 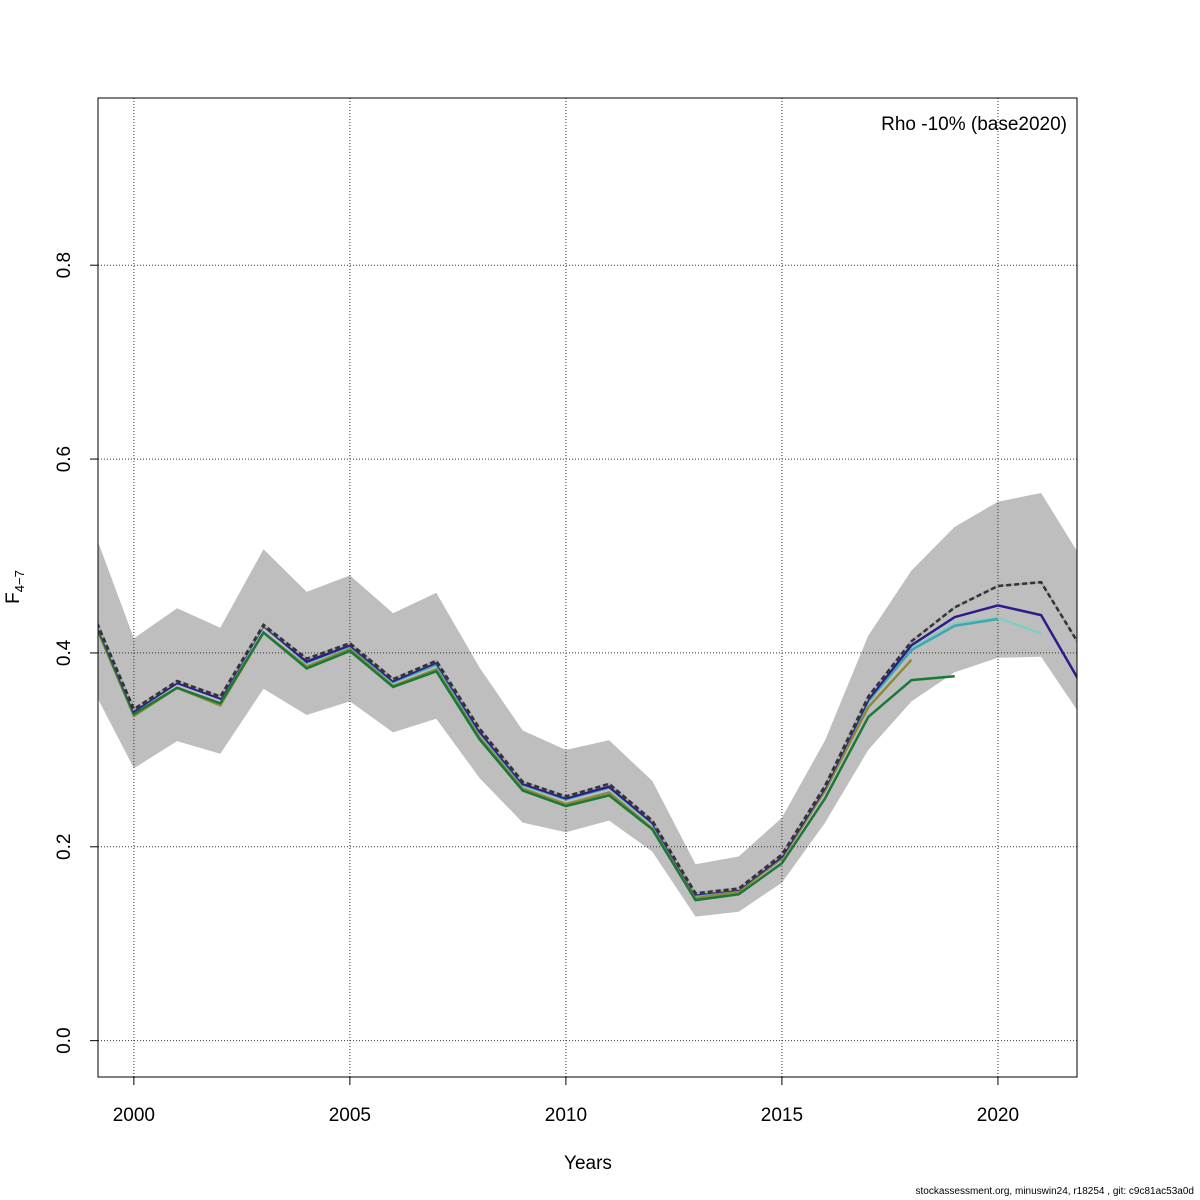 What do you see at coordinates (134, 1115) in the screenshot?
I see `x-tick-label: 2000` at bounding box center [134, 1115].